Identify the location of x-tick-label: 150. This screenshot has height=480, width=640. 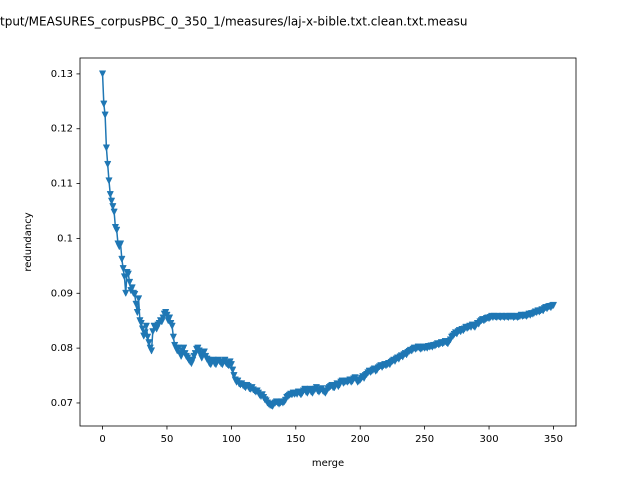
(295, 439).